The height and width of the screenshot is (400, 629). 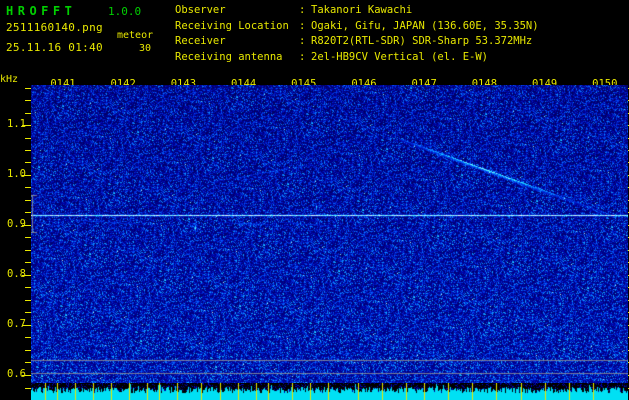 I want to click on amplitude-strip, so click(x=329, y=391).